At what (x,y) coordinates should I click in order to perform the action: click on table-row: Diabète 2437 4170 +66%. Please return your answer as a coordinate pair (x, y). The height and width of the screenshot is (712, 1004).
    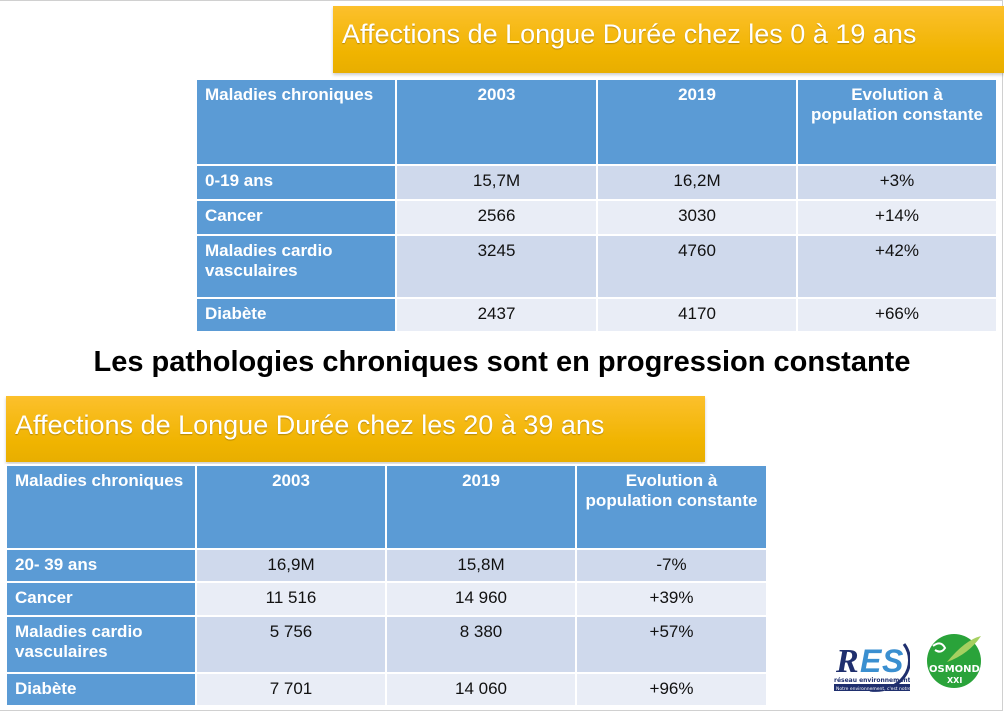
    Looking at the image, I should click on (596, 315).